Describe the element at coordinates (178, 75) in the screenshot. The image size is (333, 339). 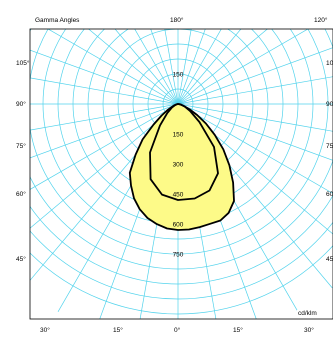
I see `radial-tick-label-top: 150` at that location.